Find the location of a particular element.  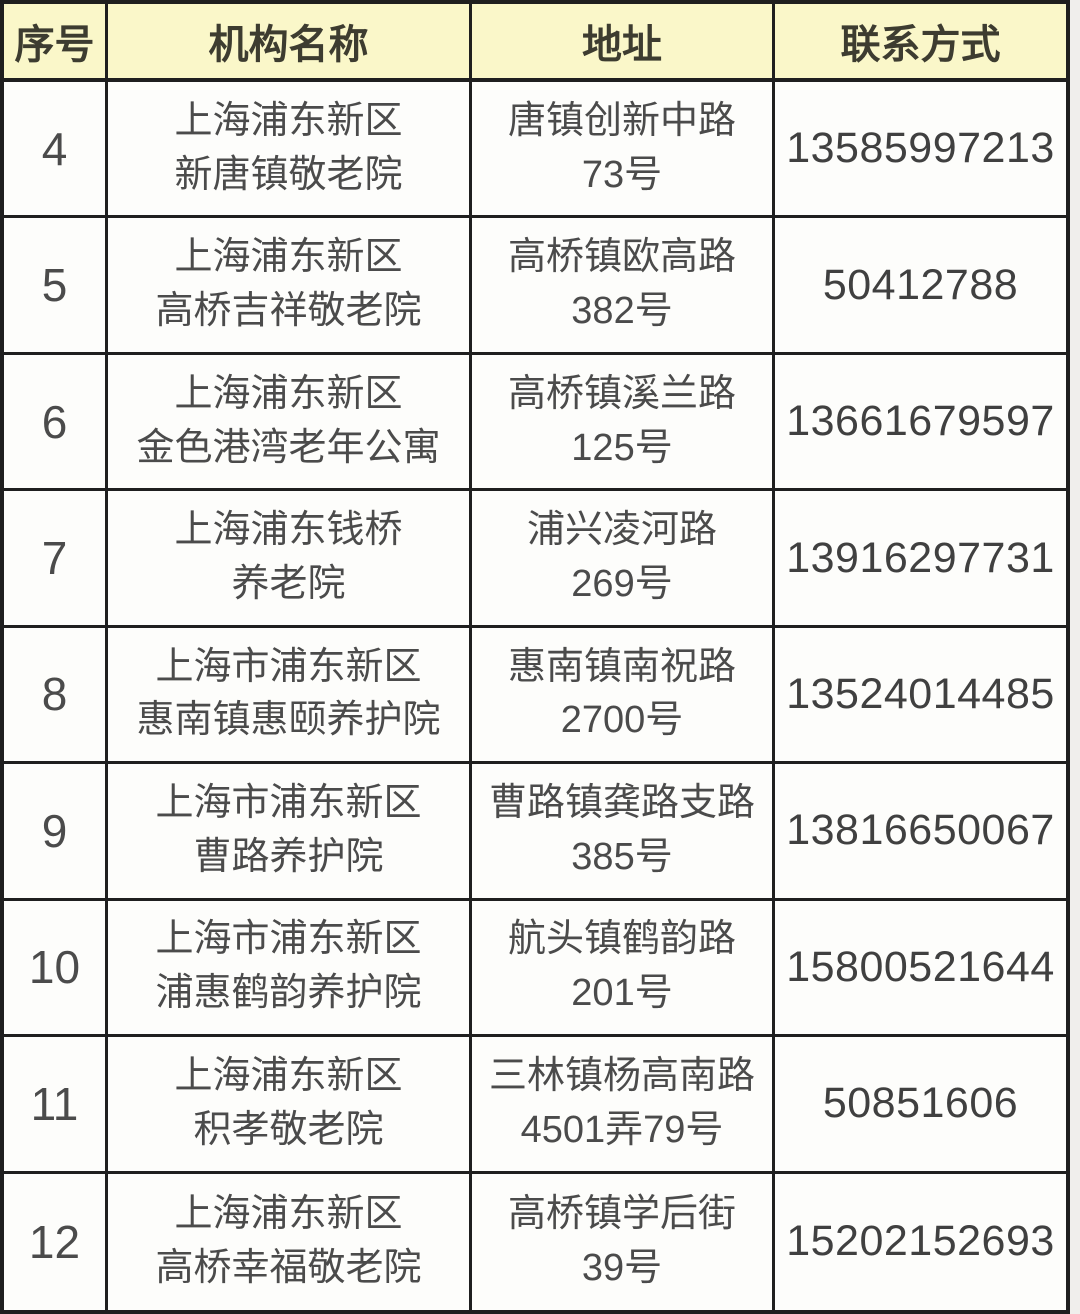

cell-line: 高桥幸福敬老院 is located at coordinates (288, 1267).